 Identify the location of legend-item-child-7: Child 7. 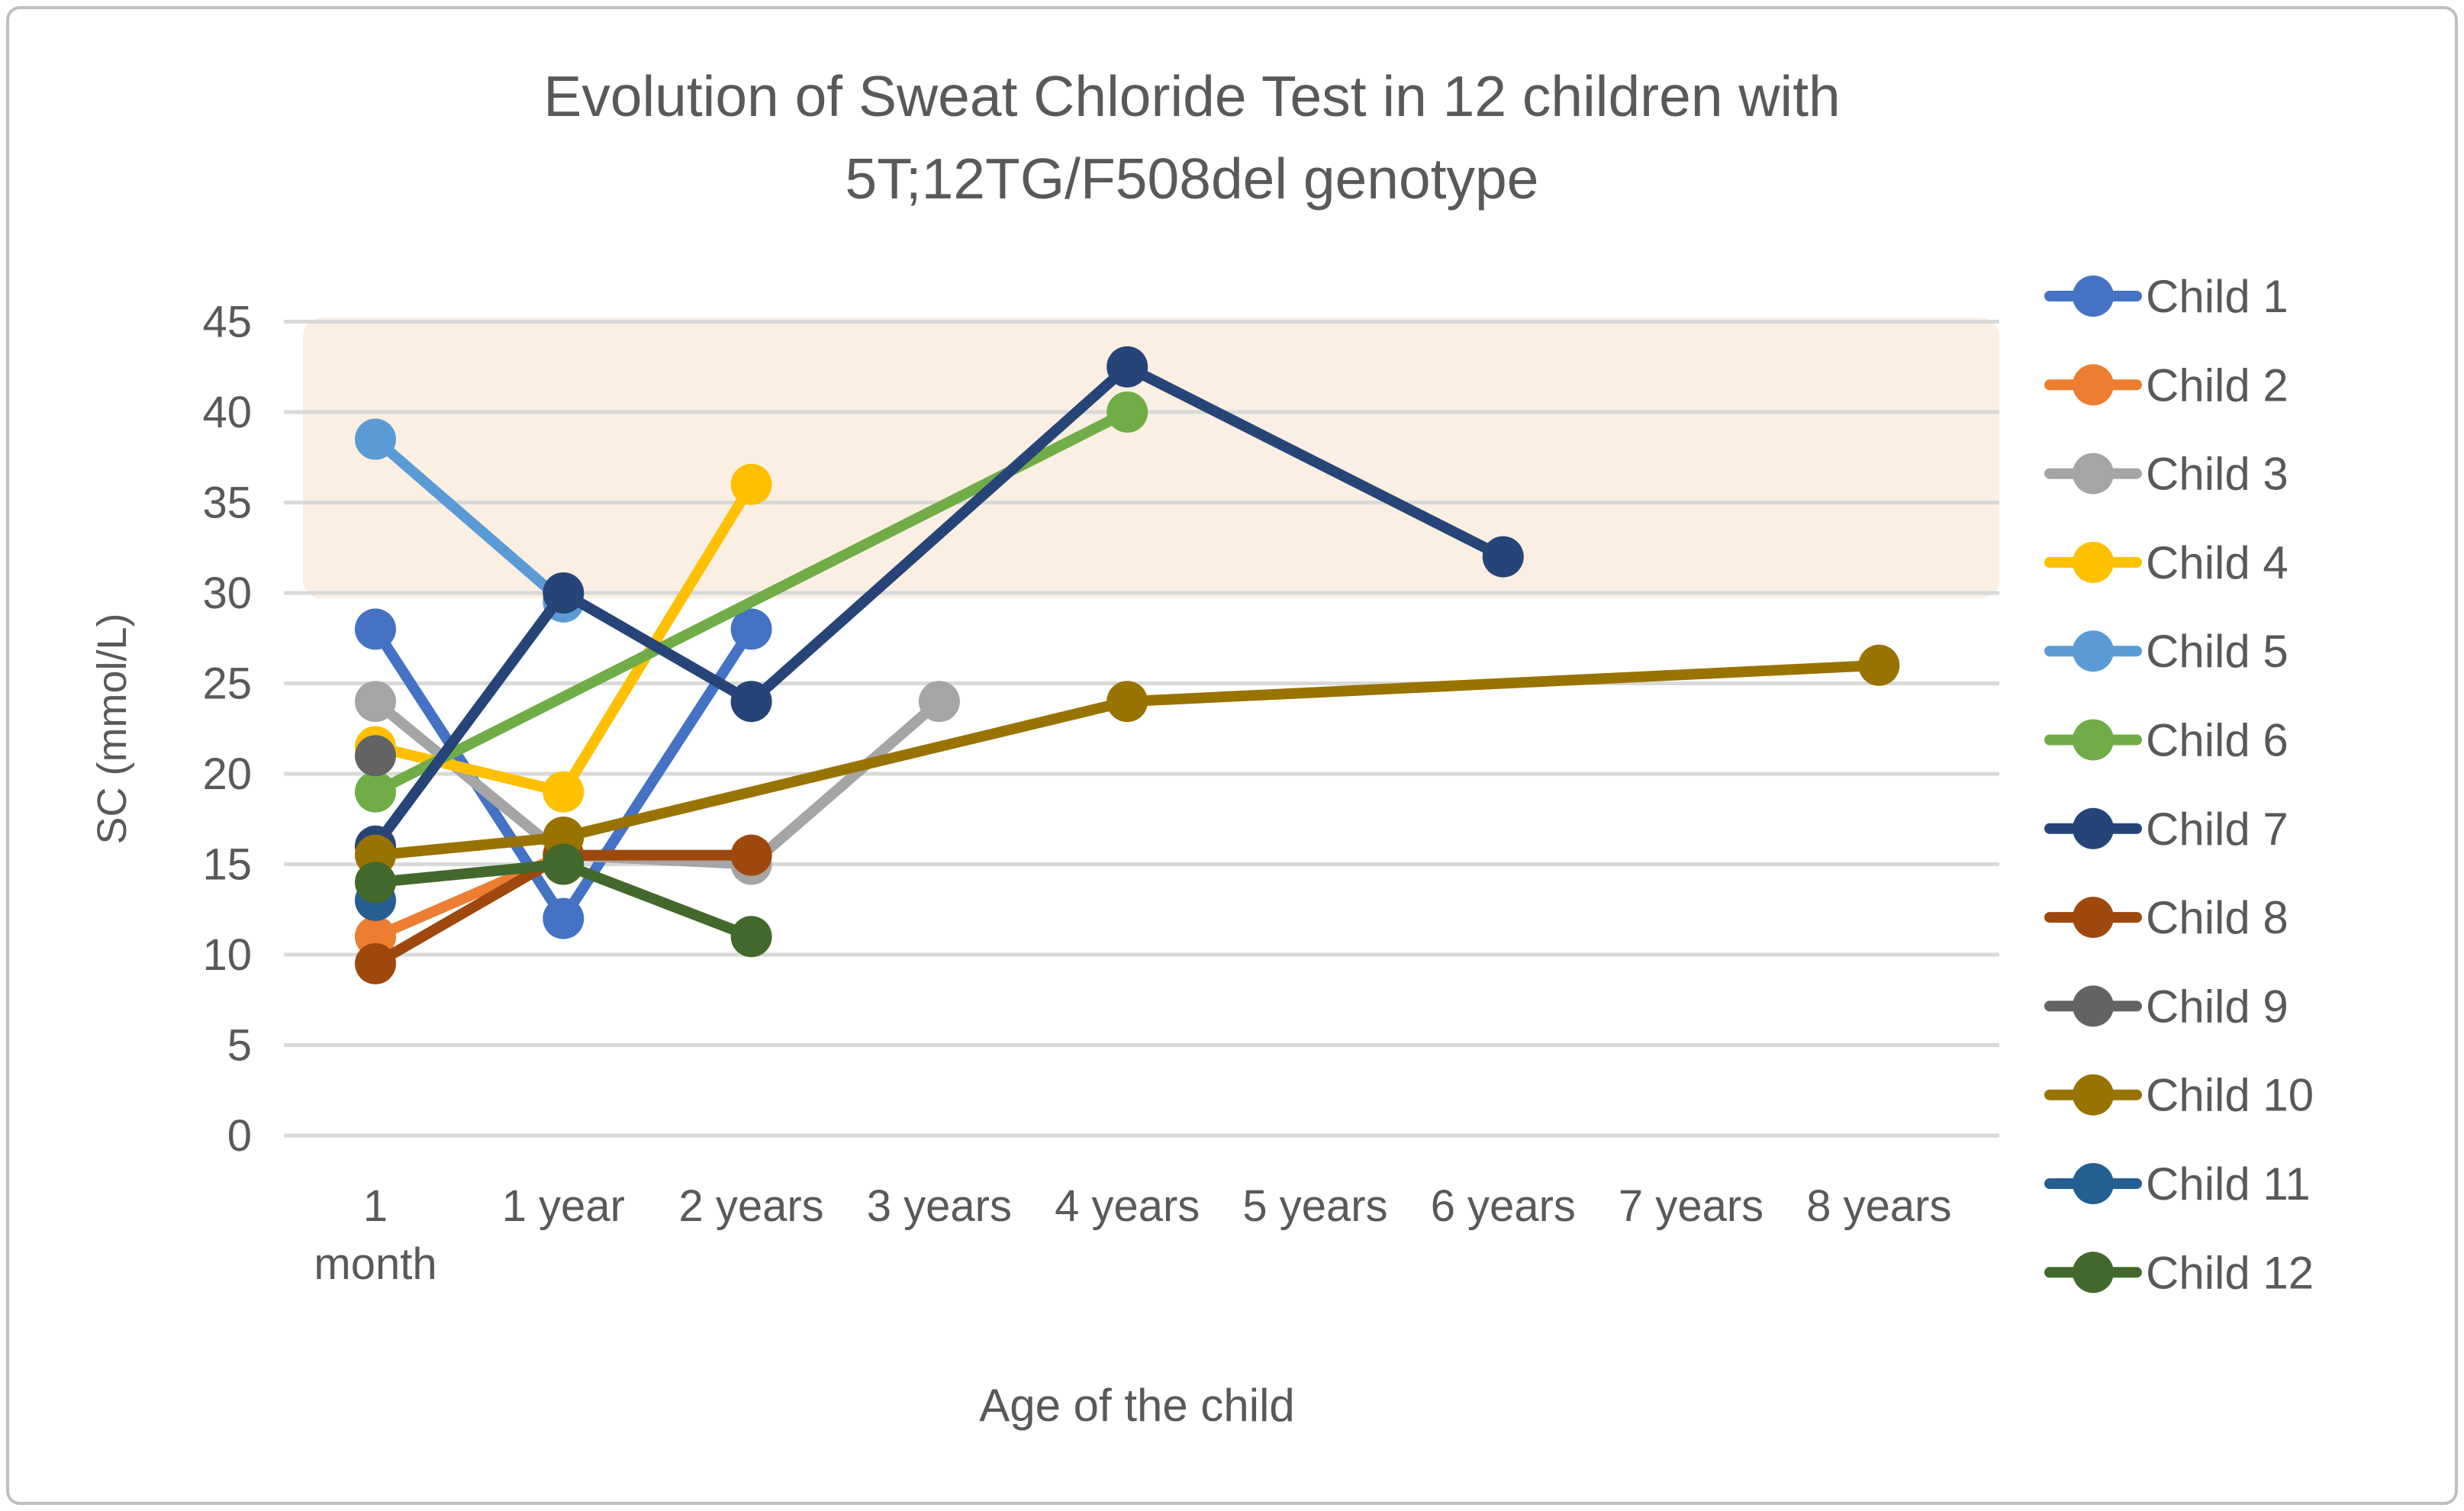
(2166, 830).